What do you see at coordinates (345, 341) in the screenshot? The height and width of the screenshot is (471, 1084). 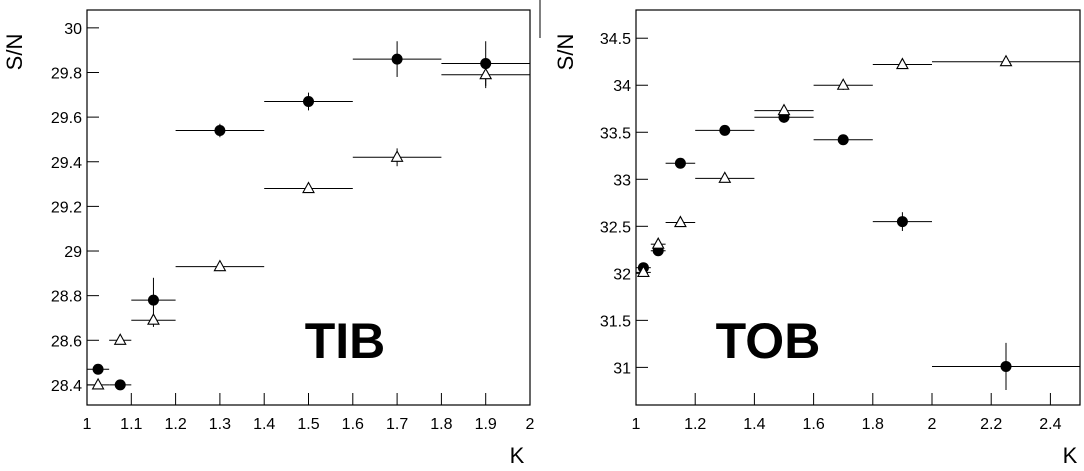 I see `detector-label: TIB` at bounding box center [345, 341].